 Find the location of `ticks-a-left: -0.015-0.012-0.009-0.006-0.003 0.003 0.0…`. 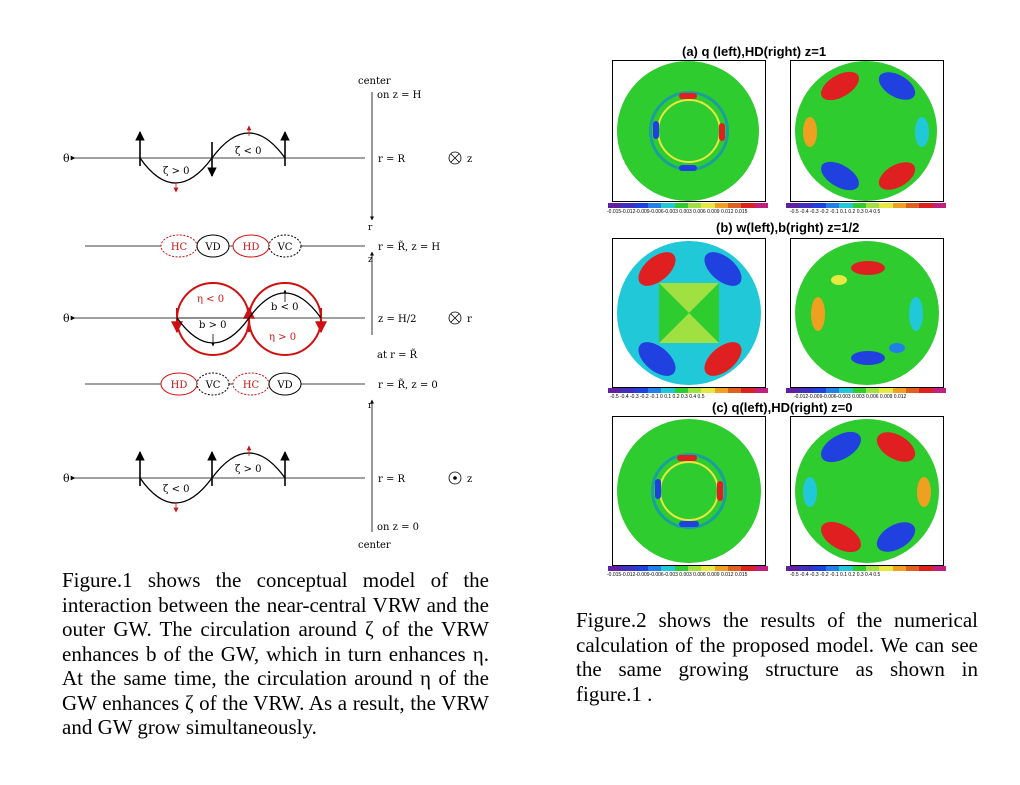

ticks-a-left: -0.015-0.012-0.009-0.006-0.003 0.003 0.0… is located at coordinates (677, 212).